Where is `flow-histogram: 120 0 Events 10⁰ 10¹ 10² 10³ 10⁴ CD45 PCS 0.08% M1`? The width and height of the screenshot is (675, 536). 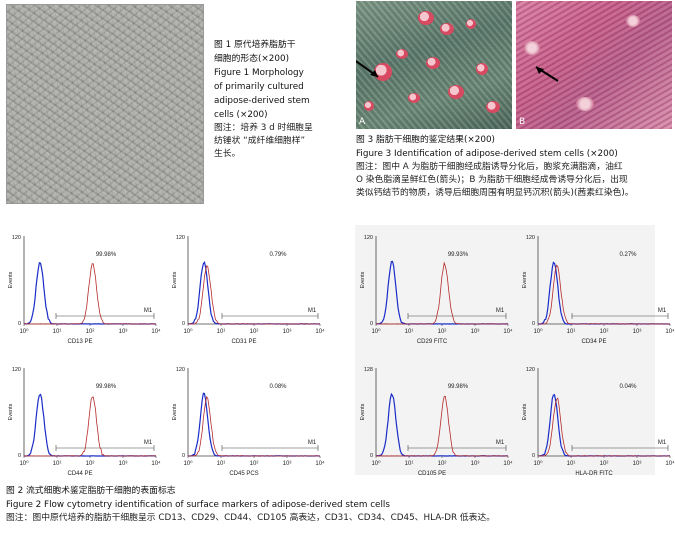
flow-histogram: 120 0 Events 10⁰ 10¹ 10² 10³ 10⁴ CD45 PCS 0.08% M1 is located at coordinates (248, 422).